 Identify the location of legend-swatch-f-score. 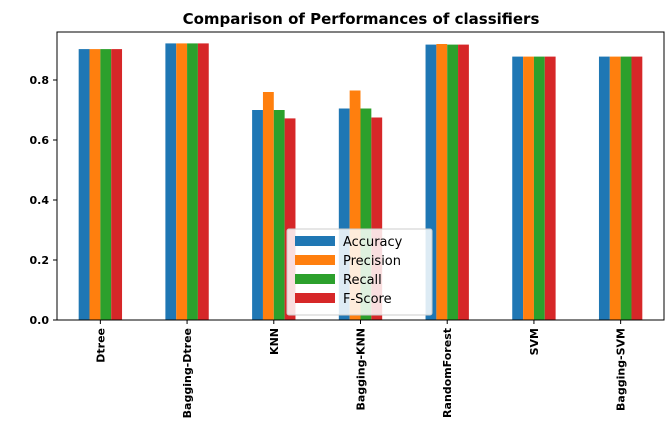
(315, 298).